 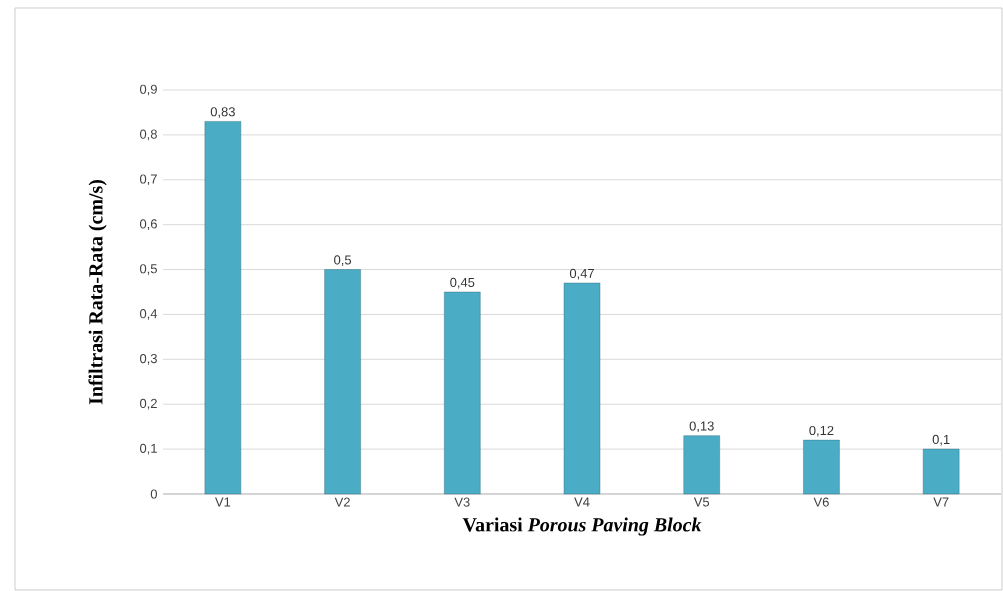 What do you see at coordinates (153, 494) in the screenshot?
I see `y-tick-label: 0` at bounding box center [153, 494].